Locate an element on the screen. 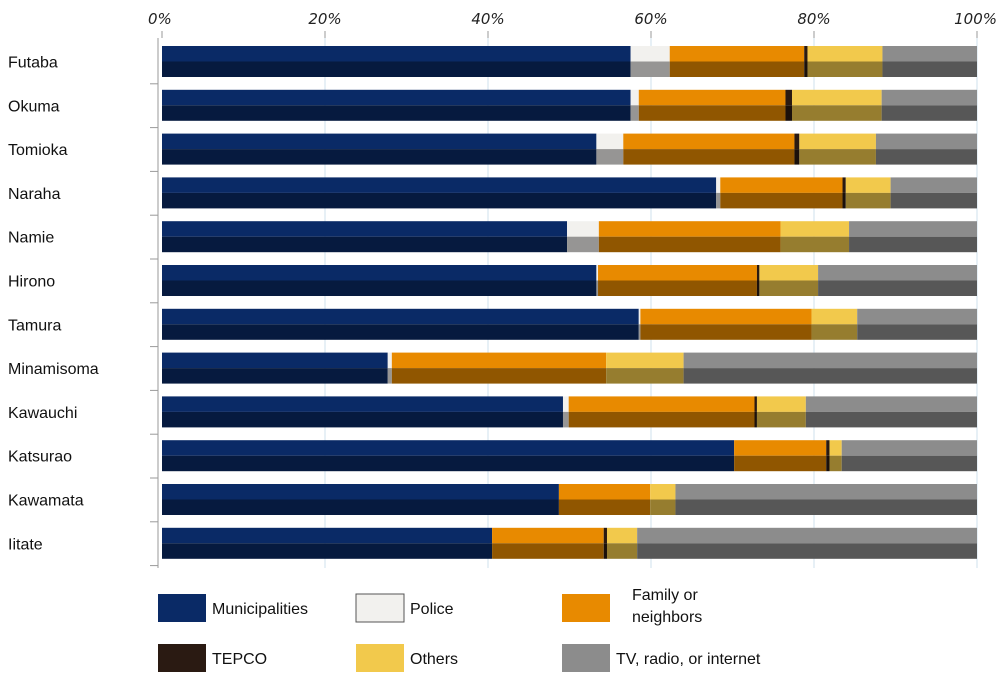  legend-label: Family or is located at coordinates (665, 595).